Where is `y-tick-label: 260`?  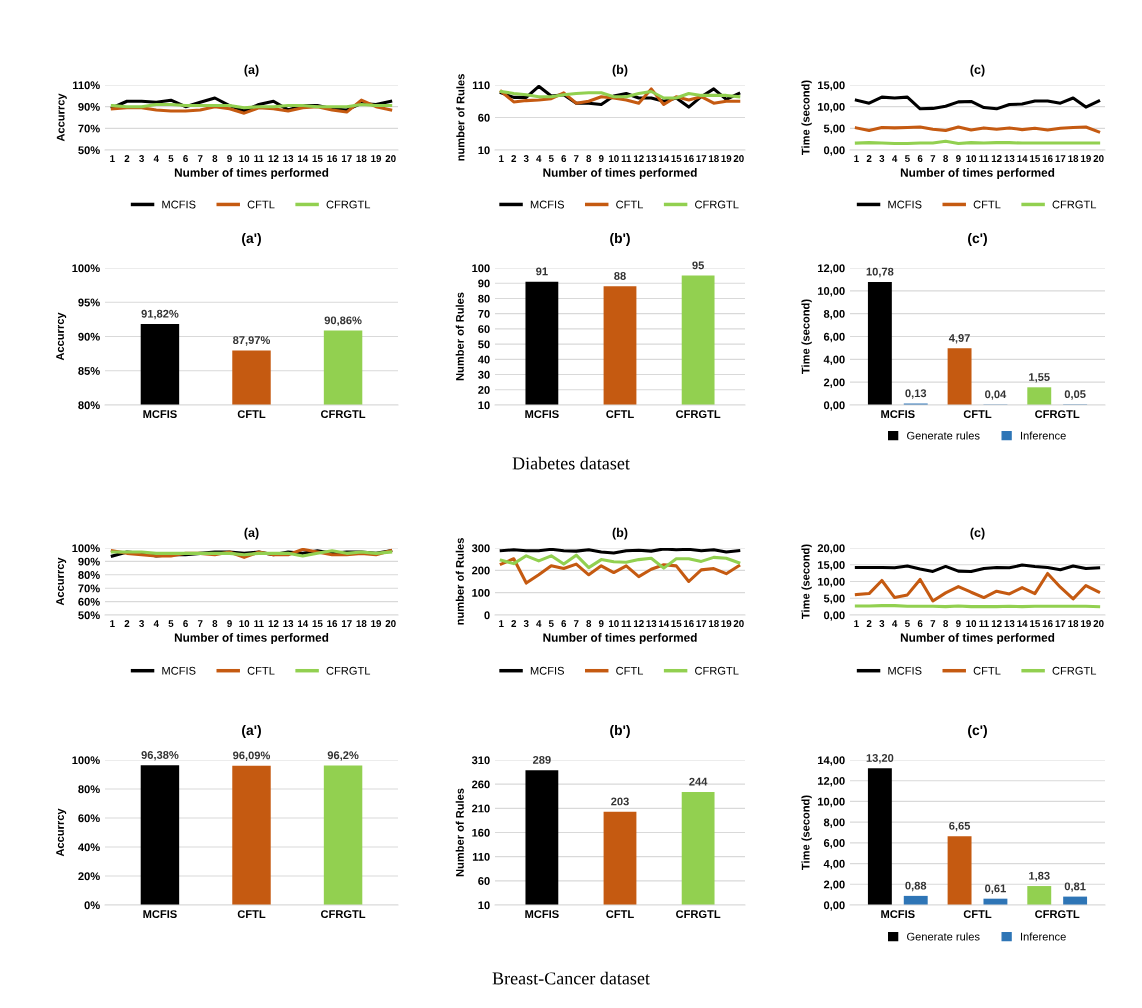
y-tick-label: 260 is located at coordinates (480, 784).